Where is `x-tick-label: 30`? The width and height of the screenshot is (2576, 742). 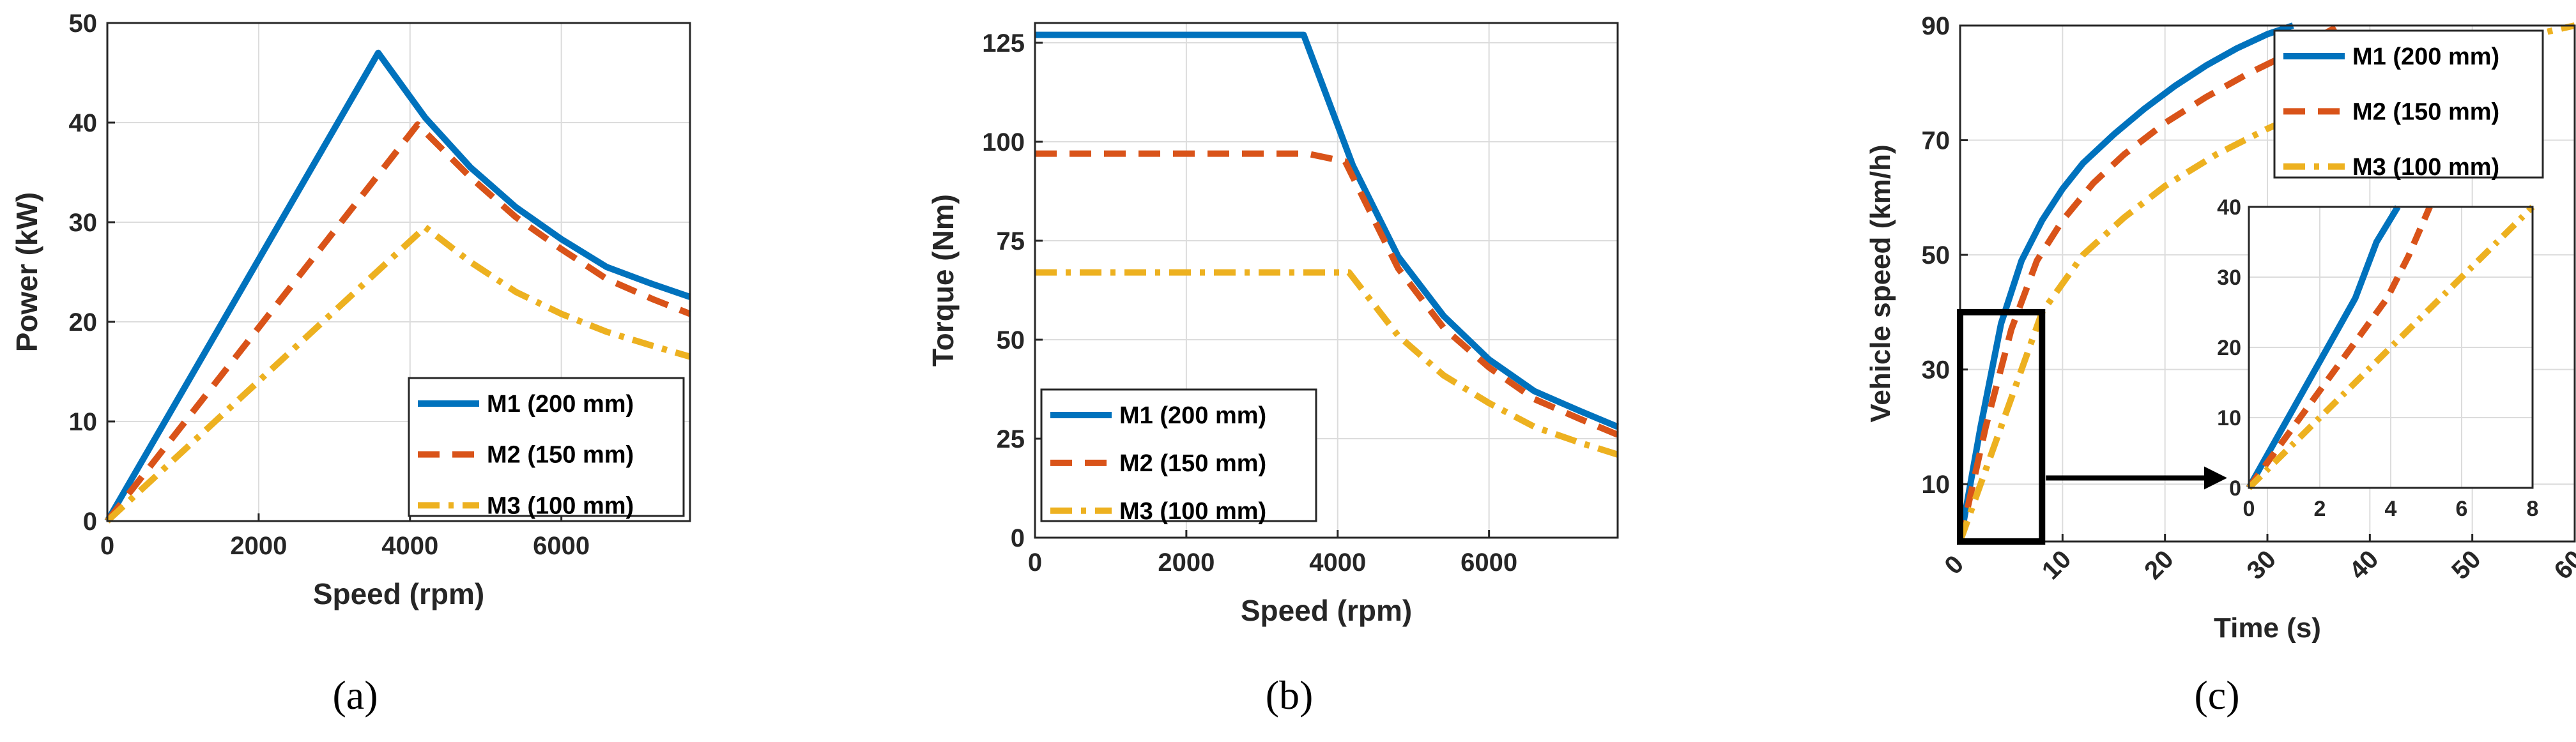 x-tick-label: 30 is located at coordinates (2262, 565).